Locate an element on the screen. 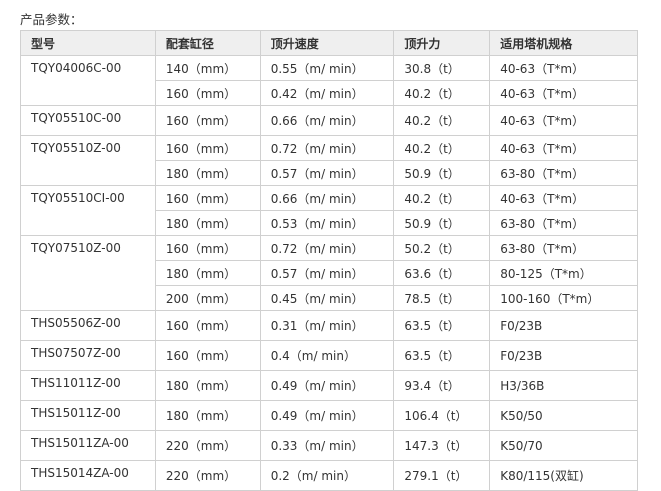 Image resolution: width=661 pixels, height=491 pixels. lifting-force-cell: 106.4（t） is located at coordinates (442, 415).